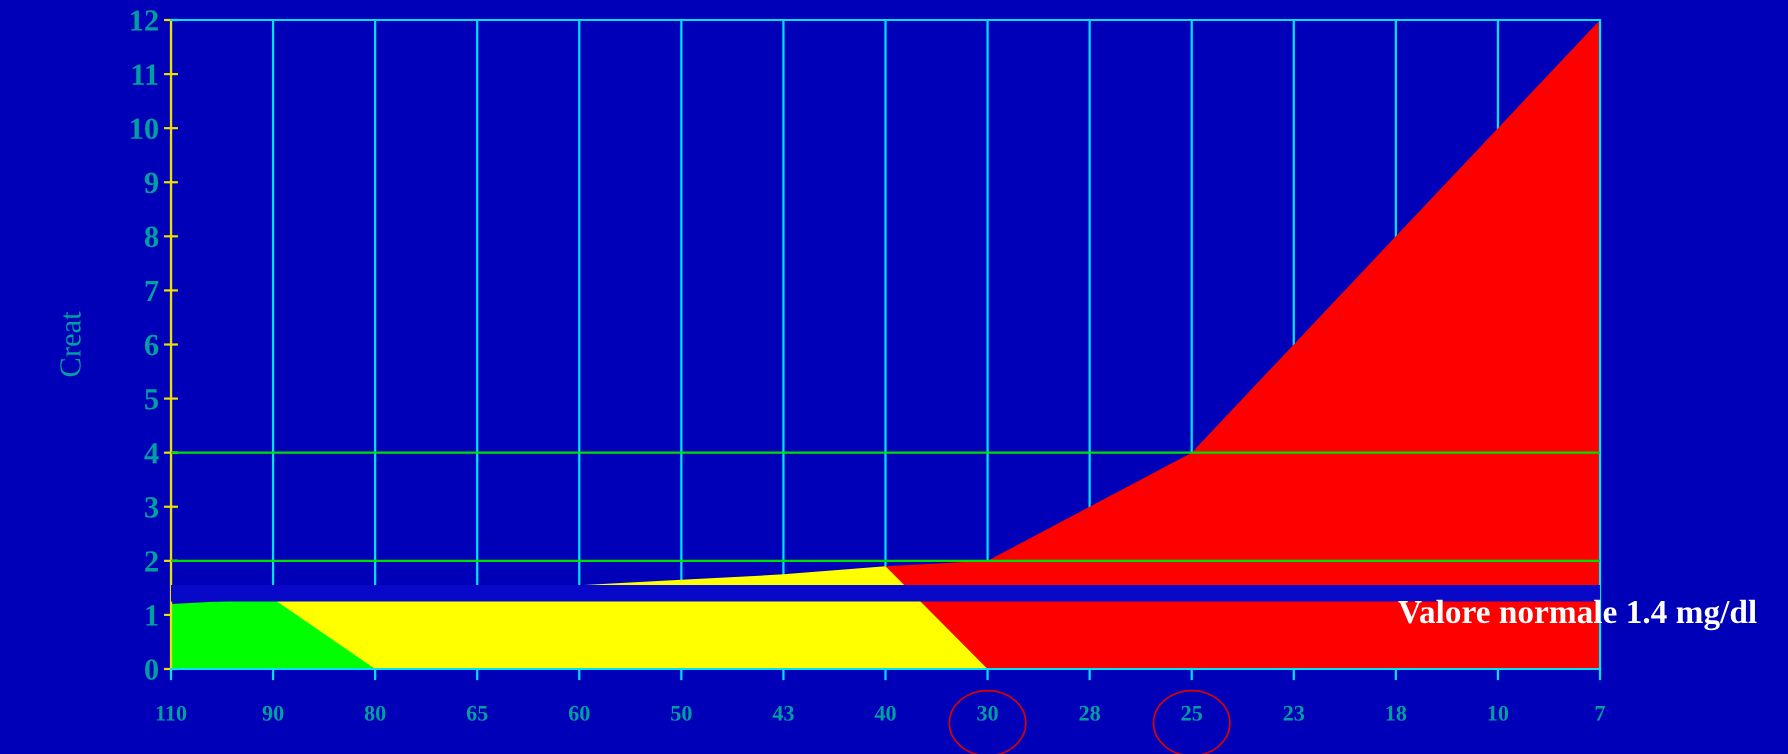 The image size is (1788, 754). Describe the element at coordinates (152, 669) in the screenshot. I see `y-tick-label: 0` at that location.